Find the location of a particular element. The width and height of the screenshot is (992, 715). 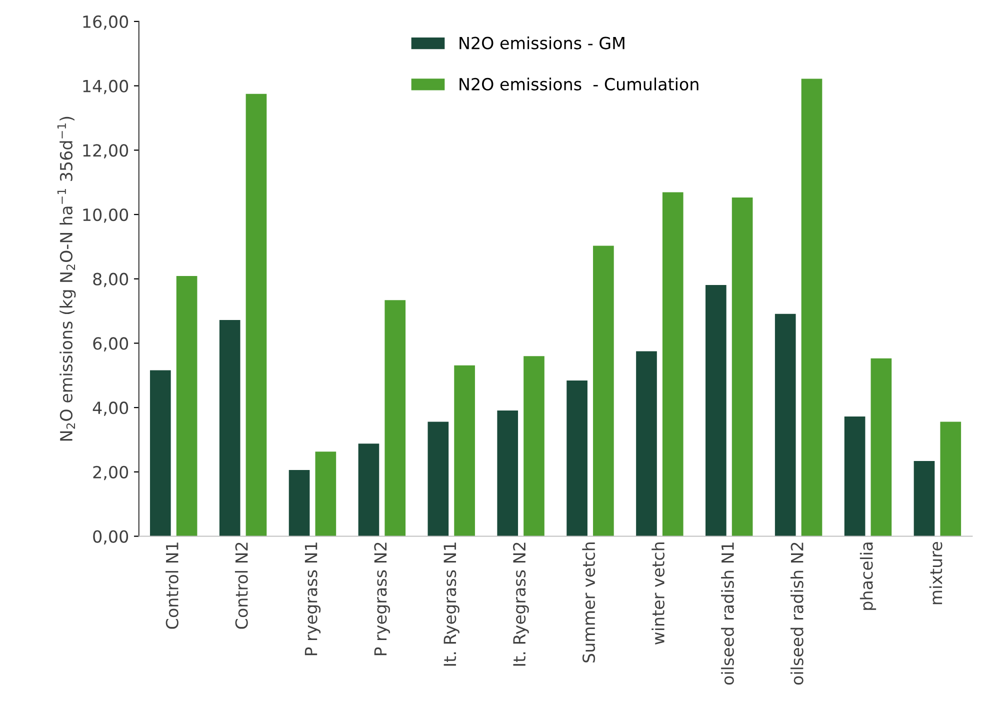

x-tick-label: mixture is located at coordinates (935, 573).